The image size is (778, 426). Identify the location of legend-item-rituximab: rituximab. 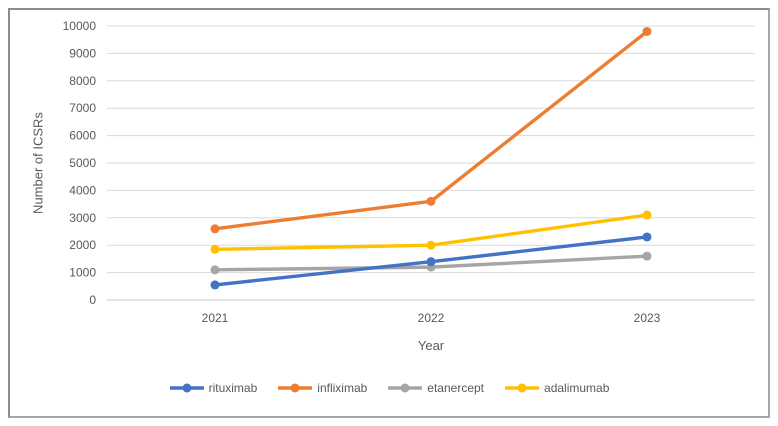
(213, 388).